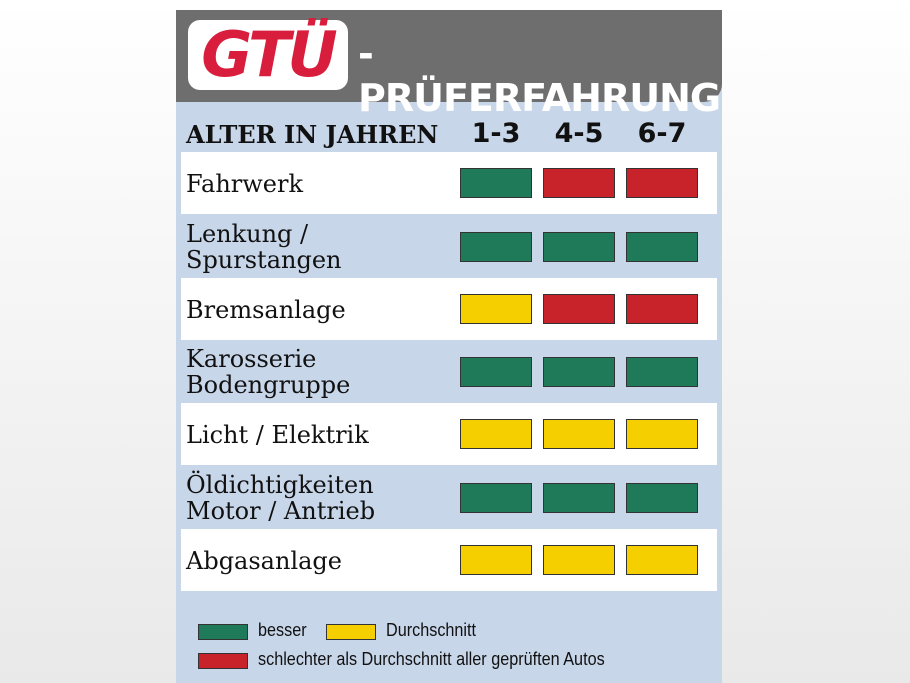 The image size is (910, 683). What do you see at coordinates (277, 435) in the screenshot?
I see `row-label: Licht / Elektrik` at bounding box center [277, 435].